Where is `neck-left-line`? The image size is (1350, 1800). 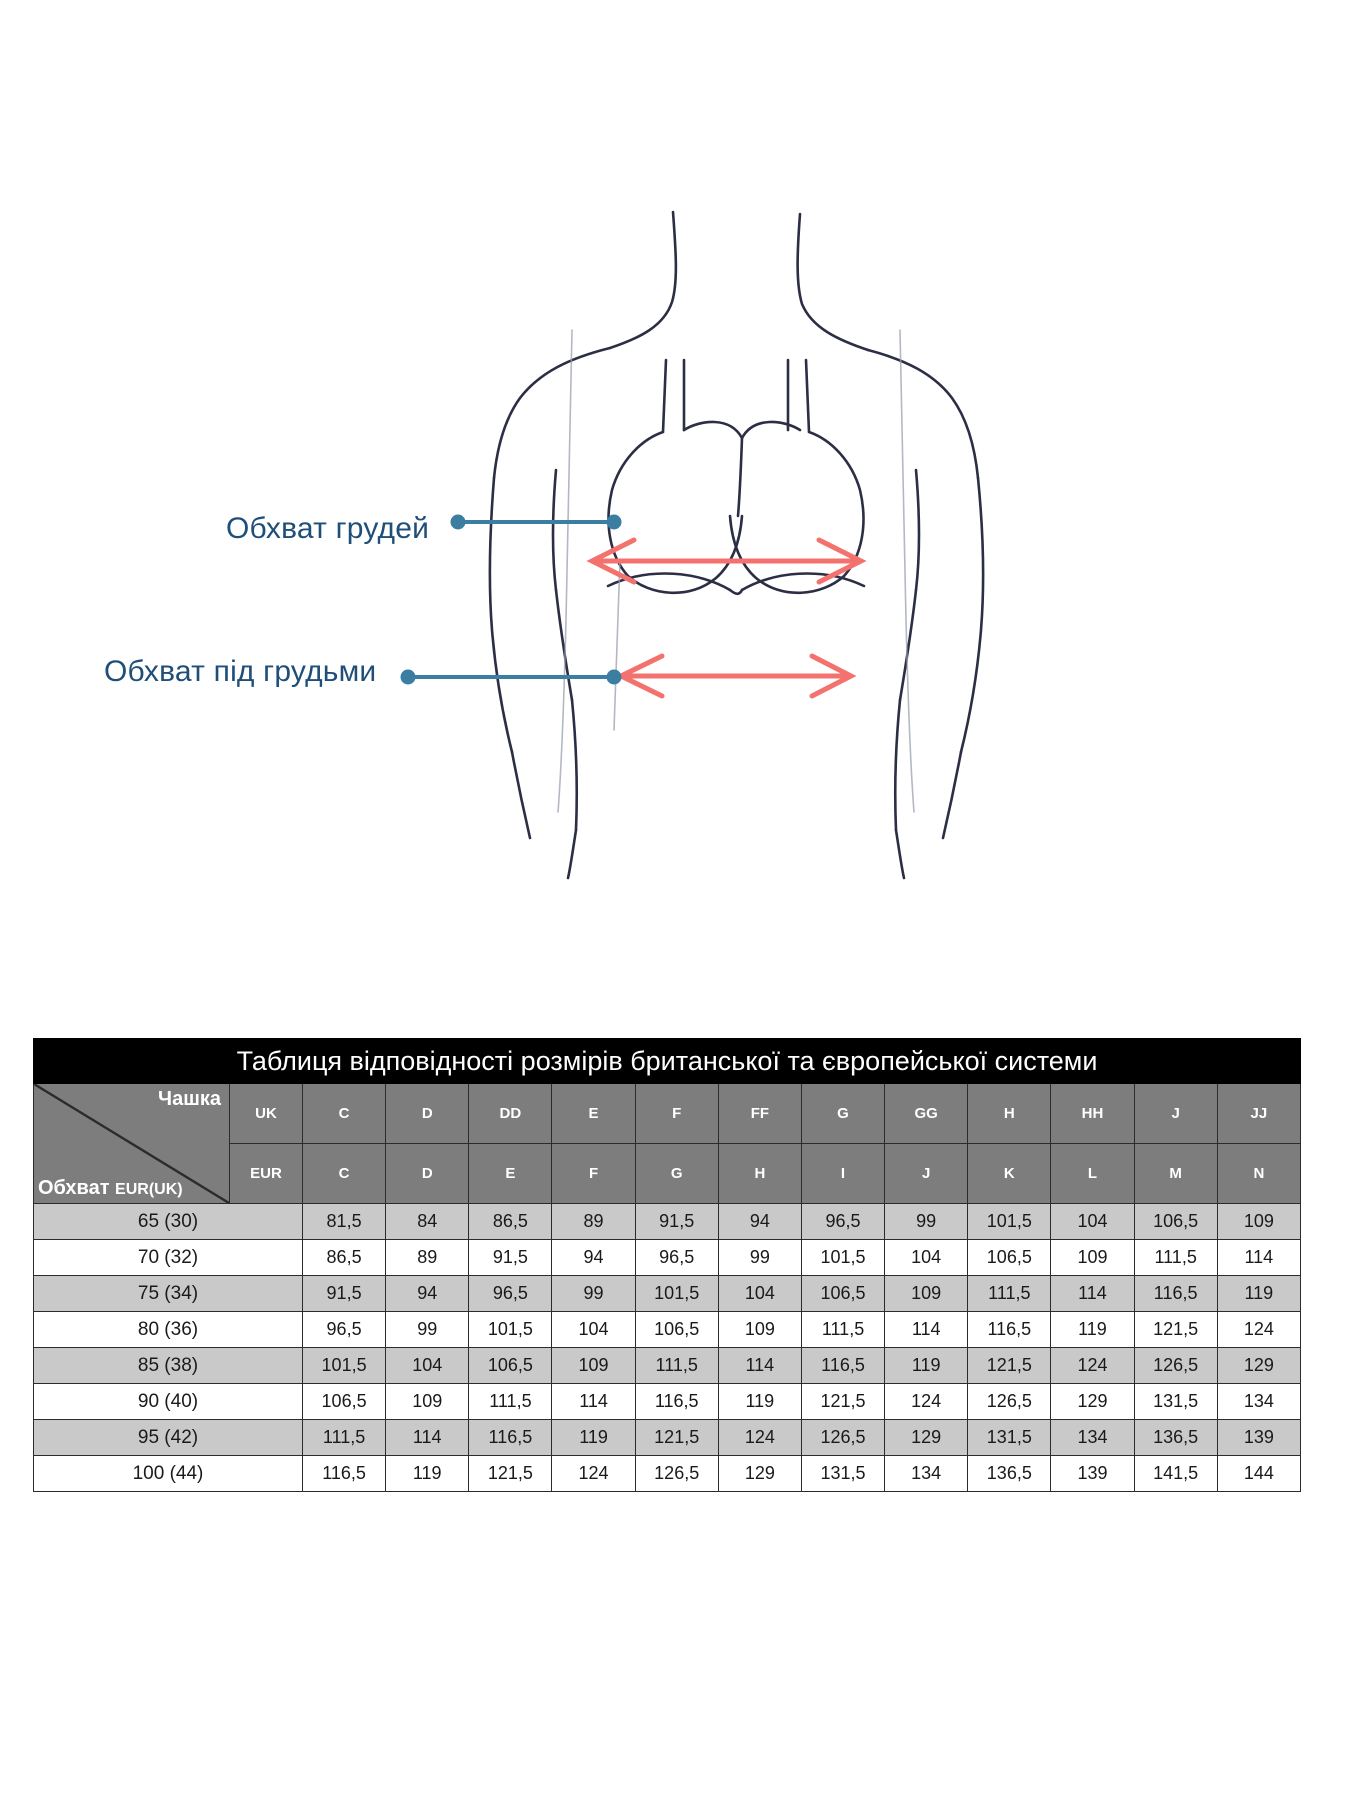 neck-left-line is located at coordinates (643, 280).